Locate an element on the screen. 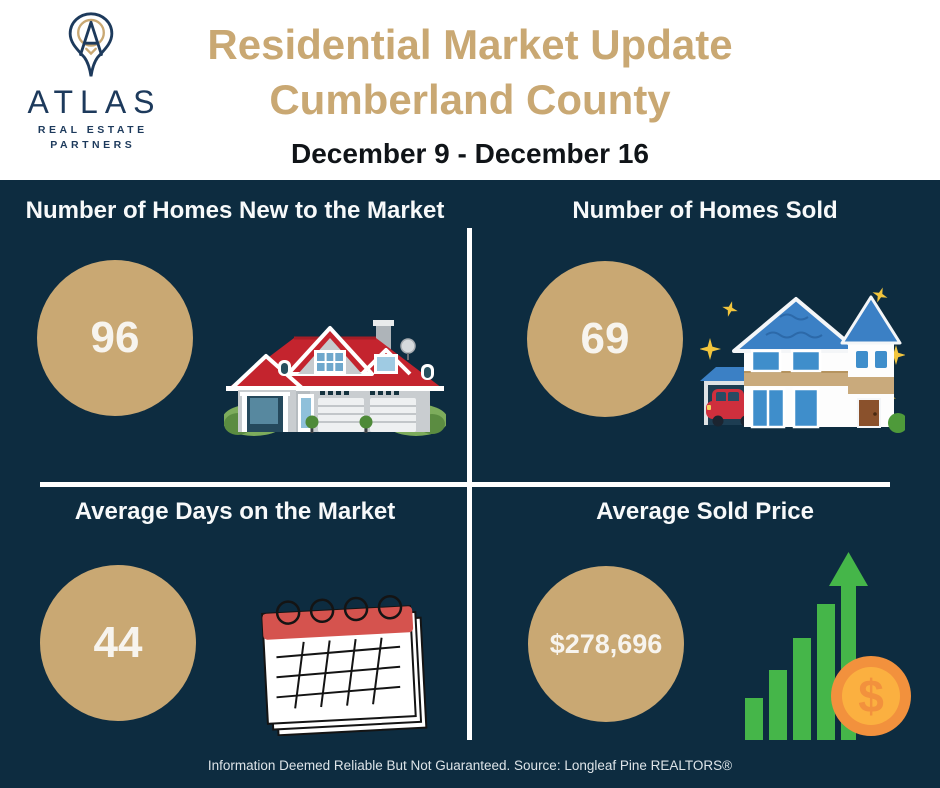 The width and height of the screenshot is (940, 788). satellite-dish-icon is located at coordinates (408, 346).